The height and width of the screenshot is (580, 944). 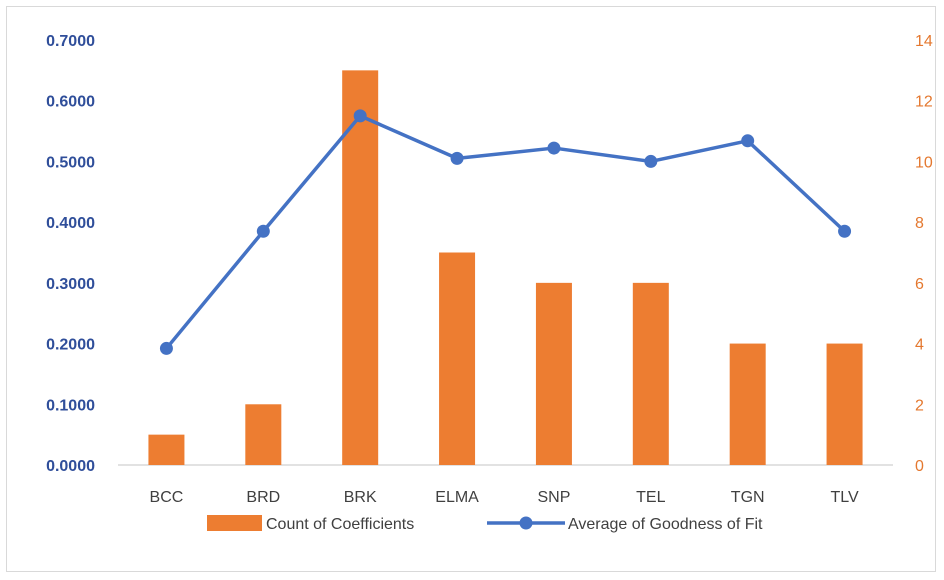 I want to click on y-left-tick-label: 0.6000, so click(x=70, y=102).